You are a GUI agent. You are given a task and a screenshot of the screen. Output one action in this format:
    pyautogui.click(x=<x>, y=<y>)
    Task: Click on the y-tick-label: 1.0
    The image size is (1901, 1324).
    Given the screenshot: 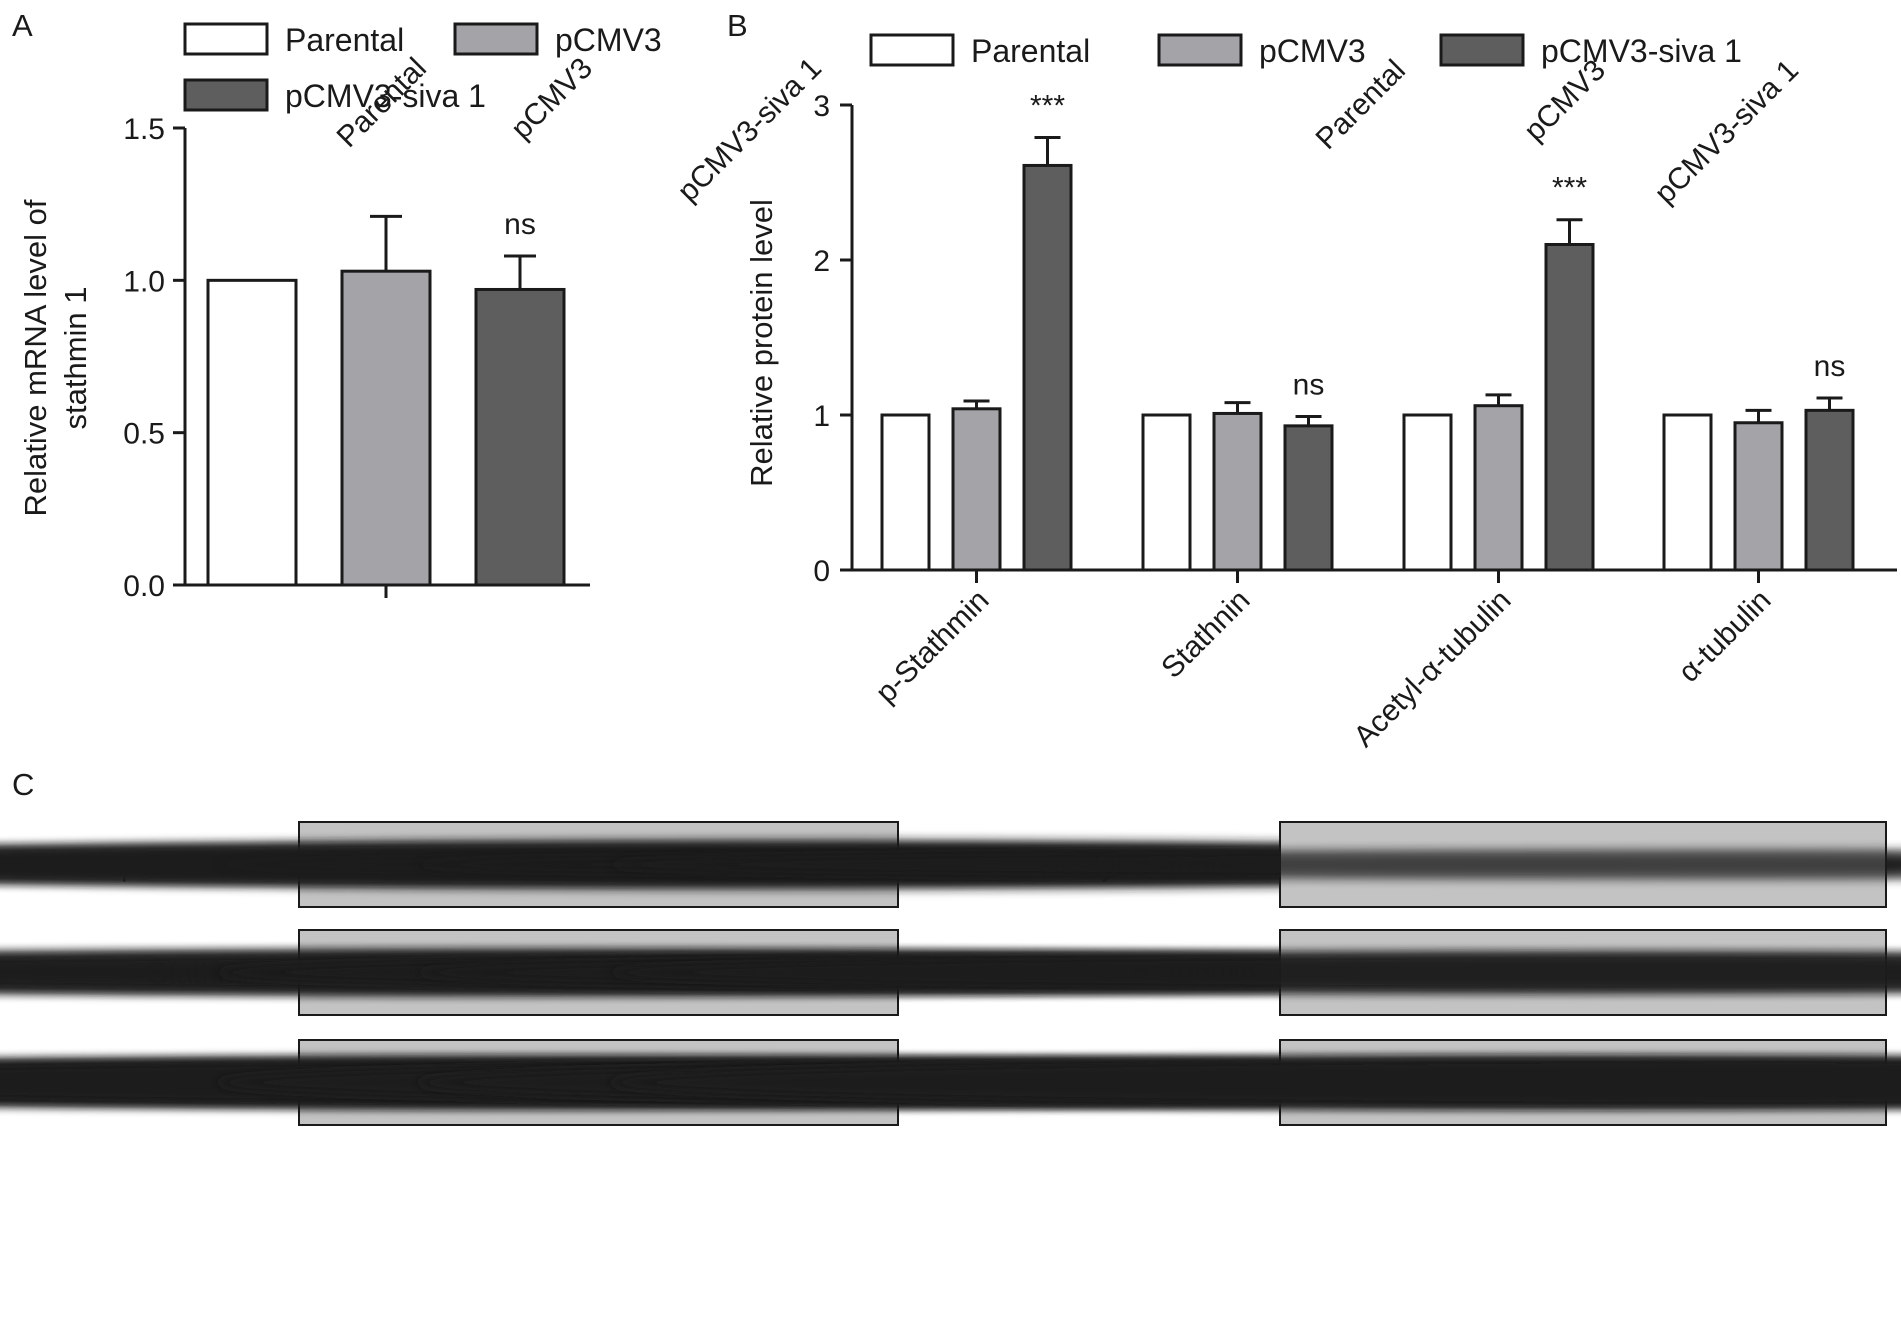 What is the action you would take?
    pyautogui.click(x=144, y=281)
    